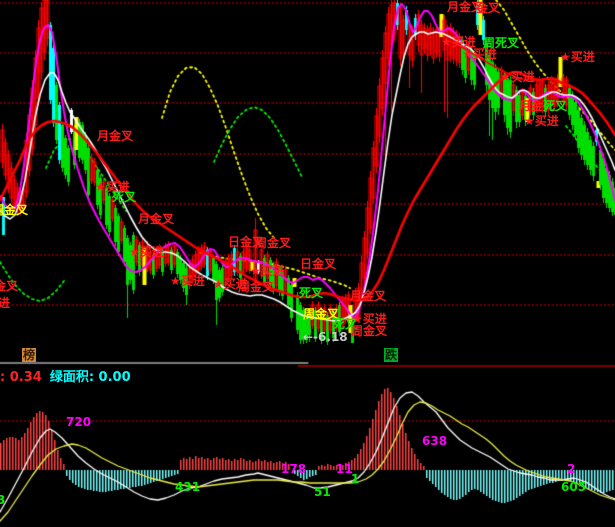 The height and width of the screenshot is (527, 615). I want to click on green-area-label: 绿面积: 0.00, so click(90, 377).